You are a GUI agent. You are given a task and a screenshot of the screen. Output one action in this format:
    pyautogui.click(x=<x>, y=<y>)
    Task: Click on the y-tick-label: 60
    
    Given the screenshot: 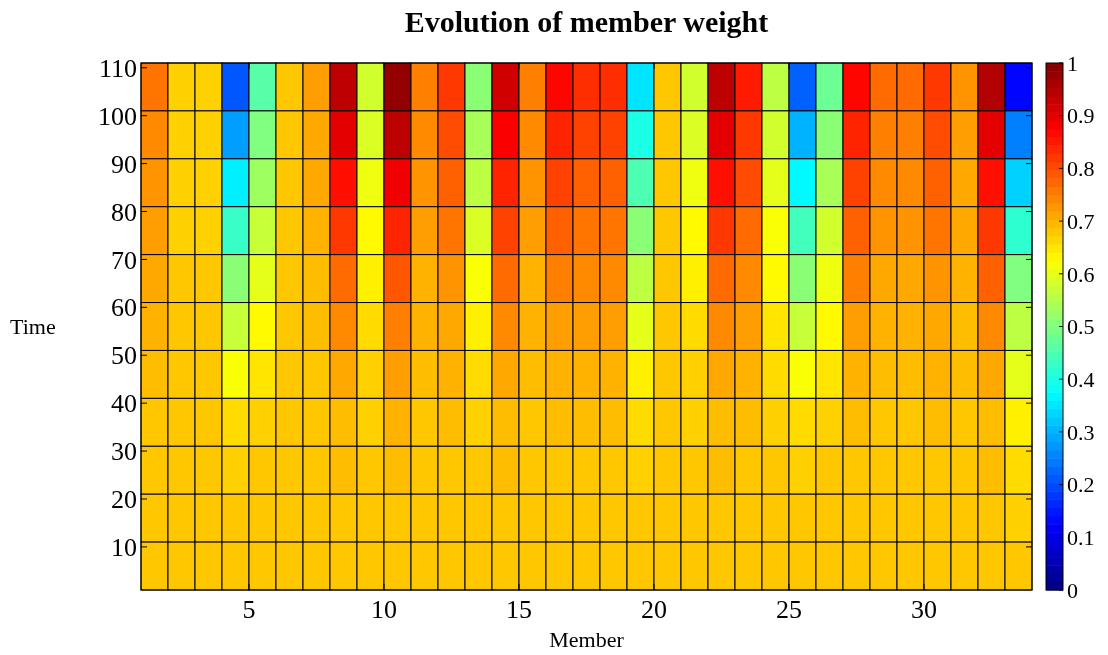 What is the action you would take?
    pyautogui.click(x=124, y=308)
    